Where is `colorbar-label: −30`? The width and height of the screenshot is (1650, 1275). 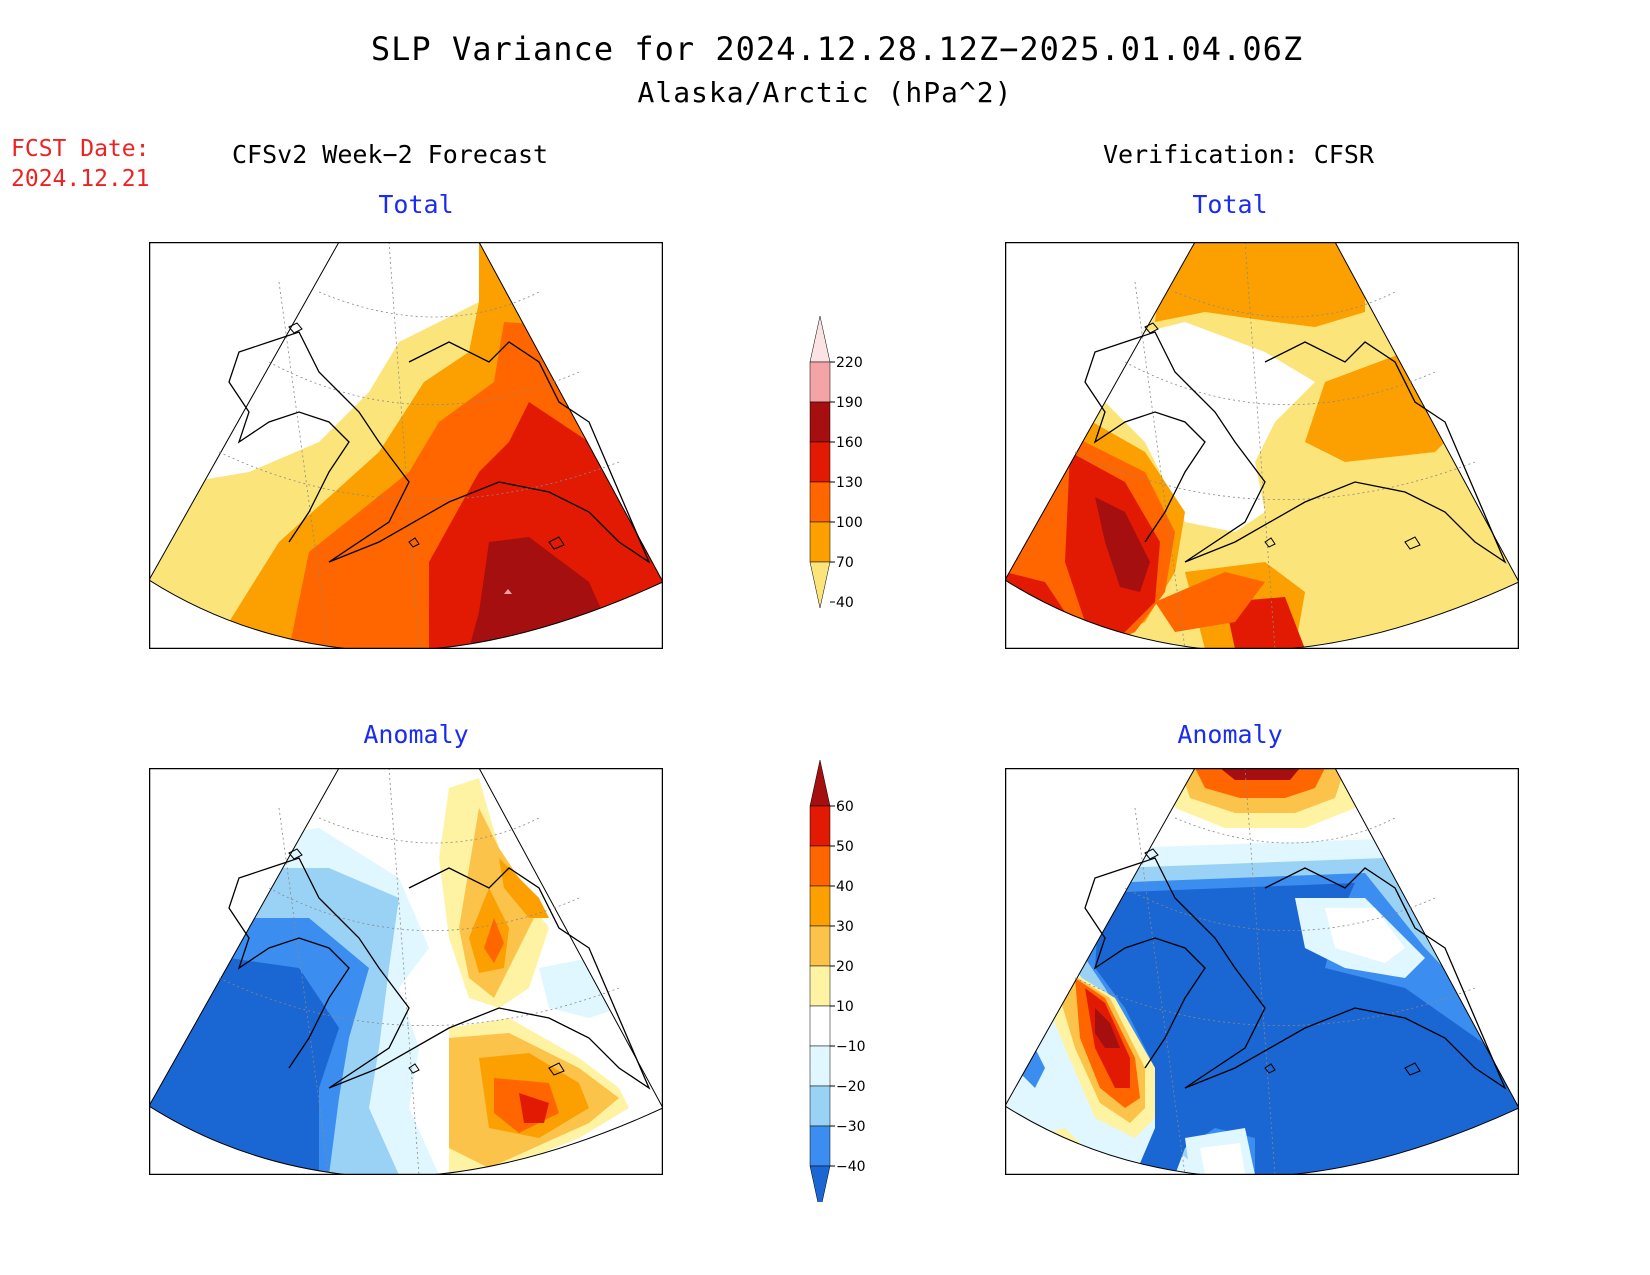 colorbar-label: −30 is located at coordinates (851, 1127).